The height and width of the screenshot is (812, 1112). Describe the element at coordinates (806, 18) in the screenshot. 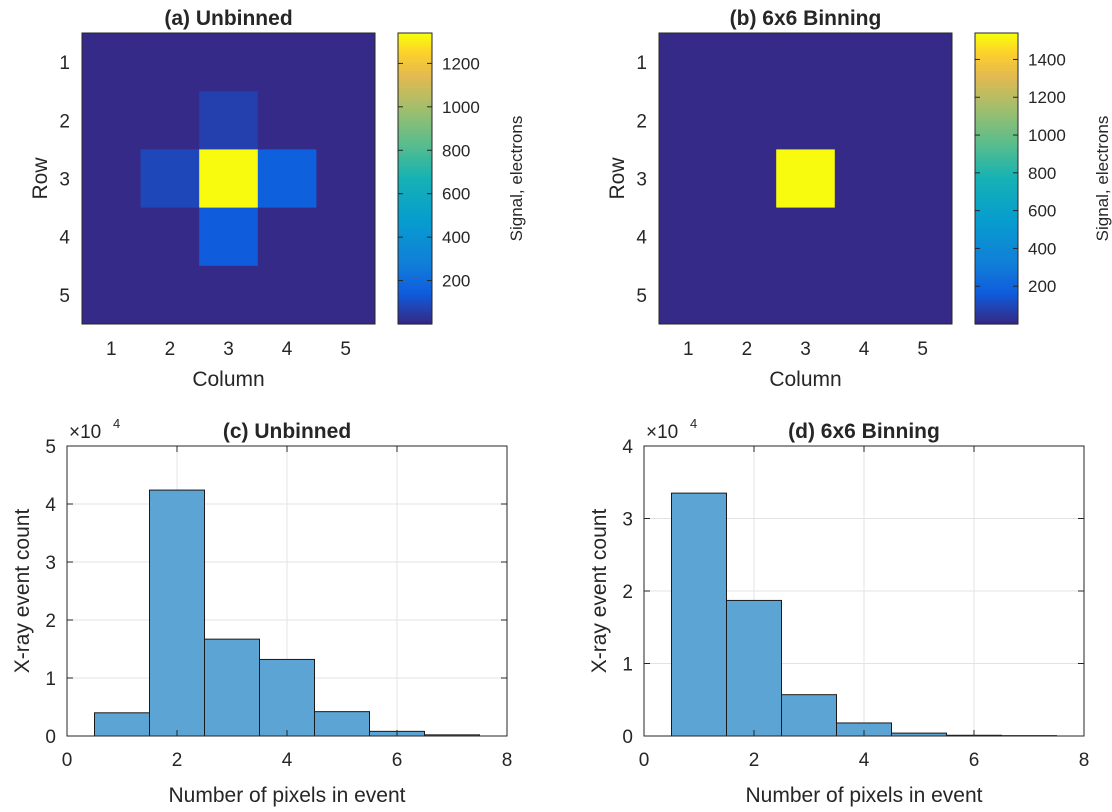

I see `chart-title: (b) 6x6 Binning` at that location.